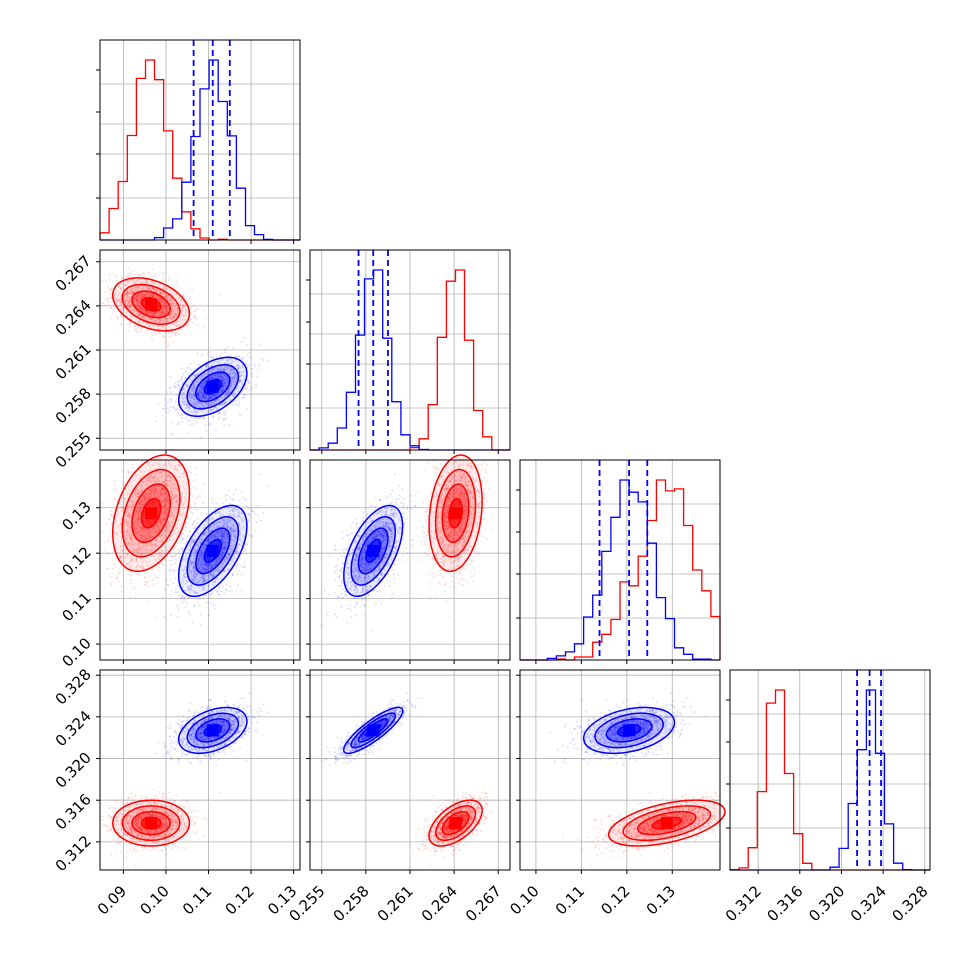 This screenshot has height=974, width=970. I want to click on panel-2-0: 0.100.110.120.13, so click(179, 558).